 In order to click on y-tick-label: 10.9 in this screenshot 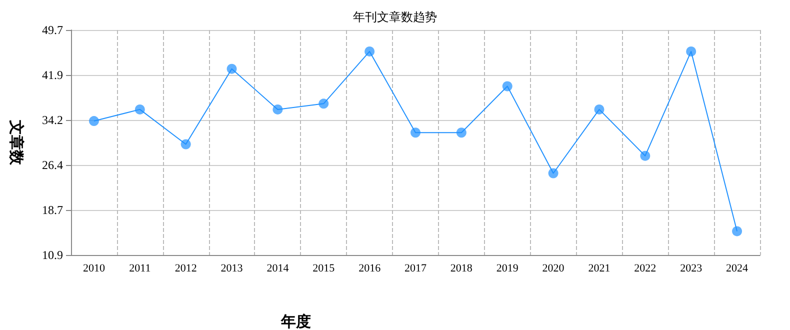, I will do `click(52, 255)`.